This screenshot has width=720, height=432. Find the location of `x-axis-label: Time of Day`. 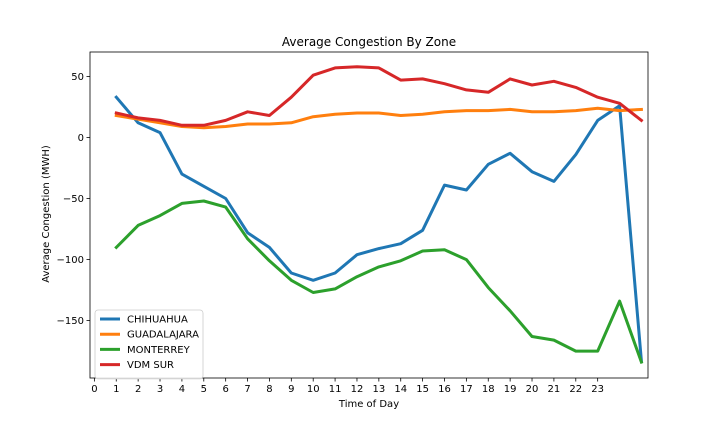

x-axis-label: Time of Day is located at coordinates (368, 404).